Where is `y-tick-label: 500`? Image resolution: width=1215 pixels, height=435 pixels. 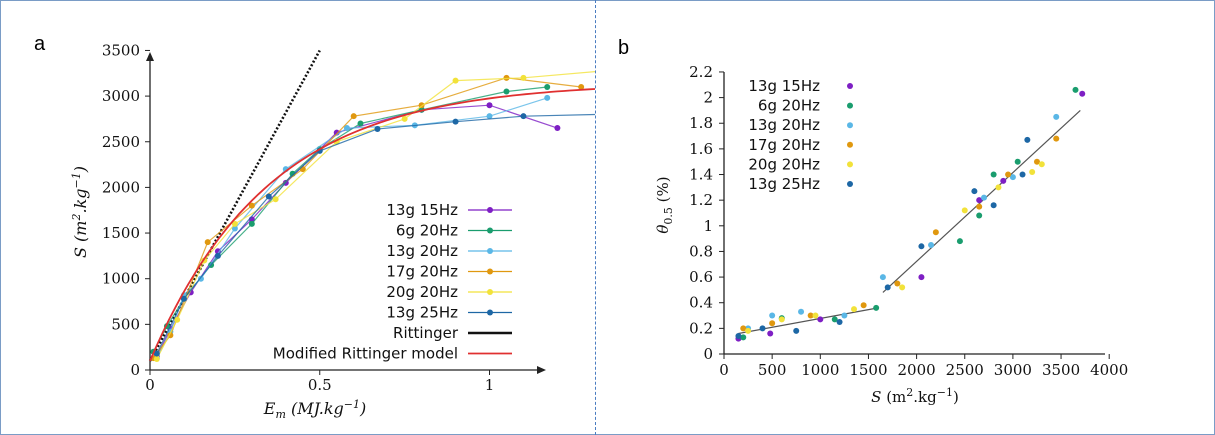 y-tick-label: 500 is located at coordinates (125, 324).